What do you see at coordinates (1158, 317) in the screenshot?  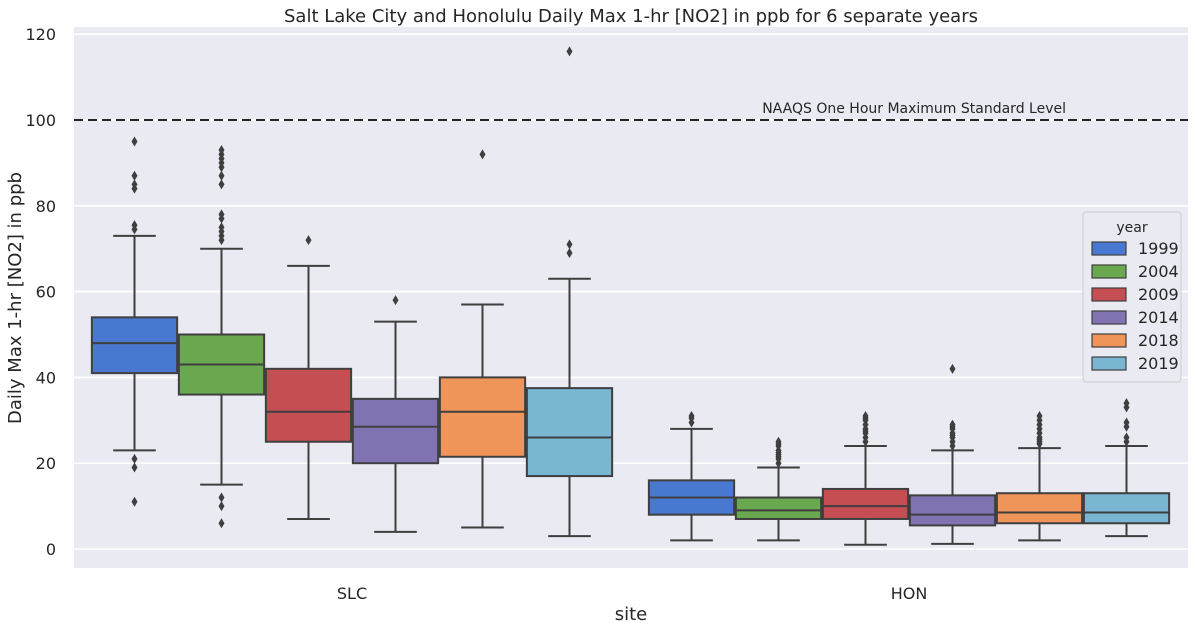 I see `legend-label-2014: 2014` at bounding box center [1158, 317].